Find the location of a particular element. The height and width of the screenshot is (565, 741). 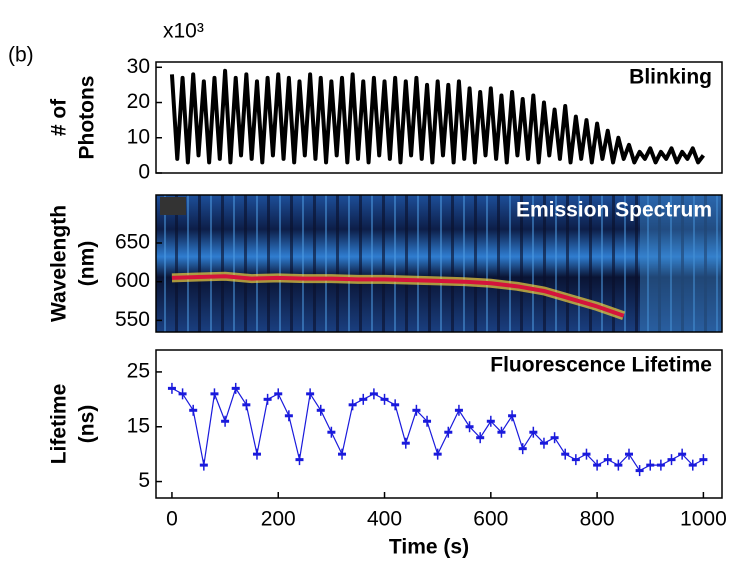

x-tick-label: 0 is located at coordinates (172, 519).